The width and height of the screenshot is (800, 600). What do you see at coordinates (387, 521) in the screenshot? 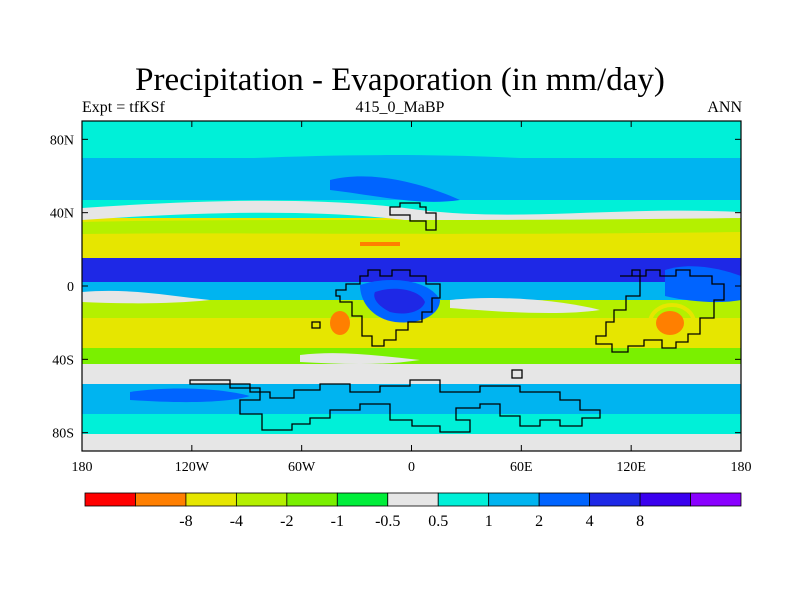
I see `colorbar-label: -0.5` at bounding box center [387, 521].